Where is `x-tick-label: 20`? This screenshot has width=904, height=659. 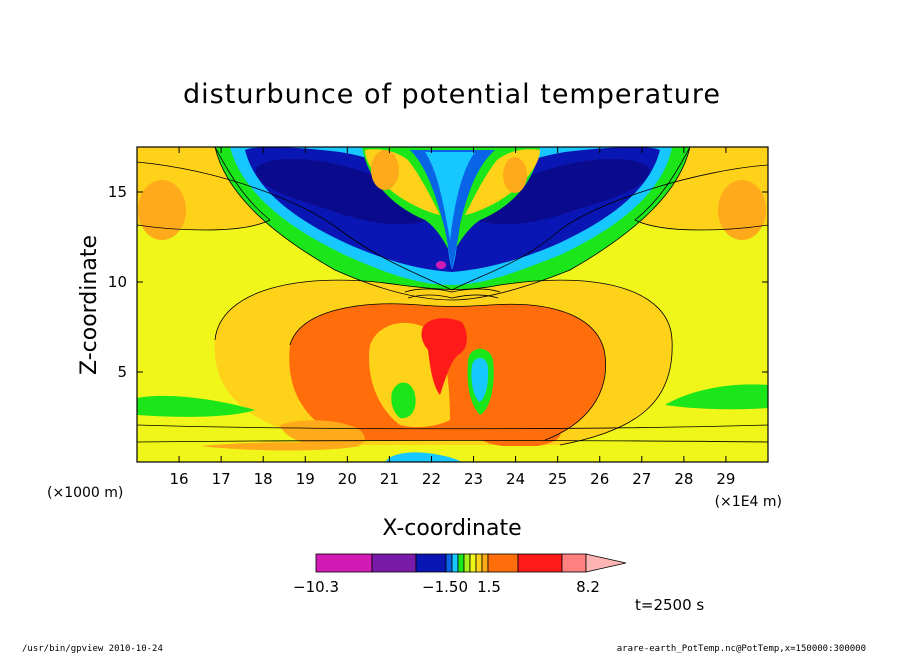
x-tick-label: 20 is located at coordinates (347, 479).